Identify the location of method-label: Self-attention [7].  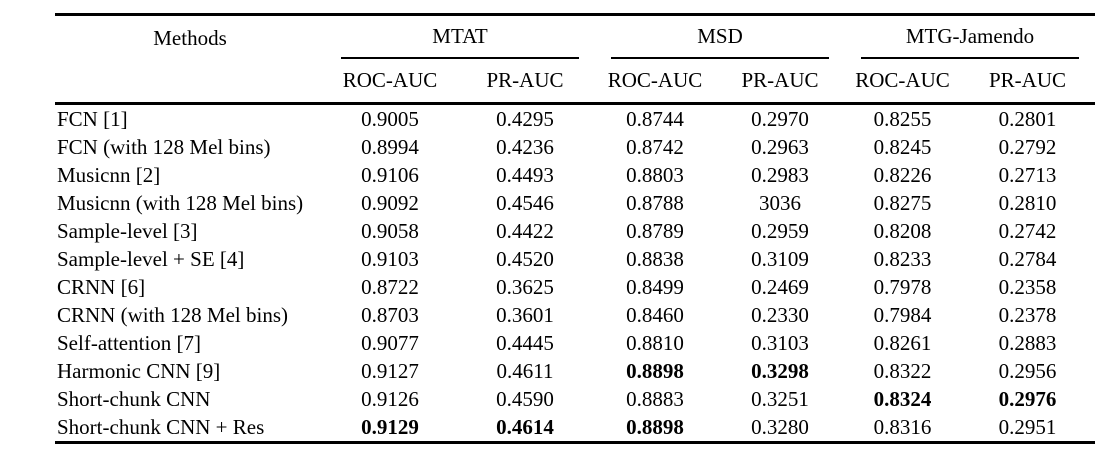
(129, 343).